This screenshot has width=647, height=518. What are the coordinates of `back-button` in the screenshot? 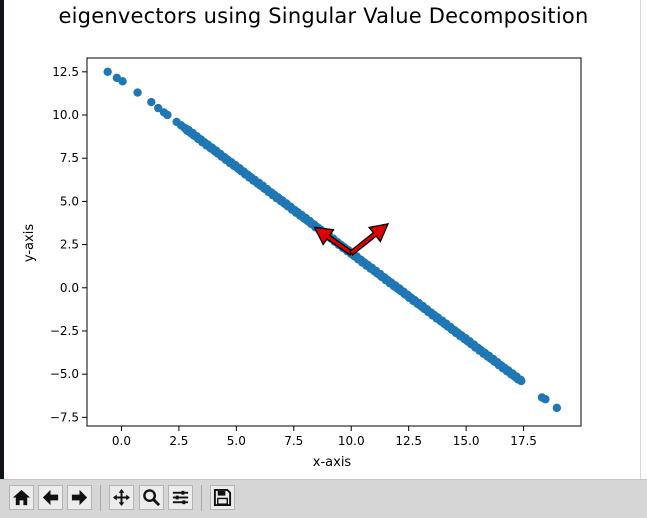 It's located at (50, 497).